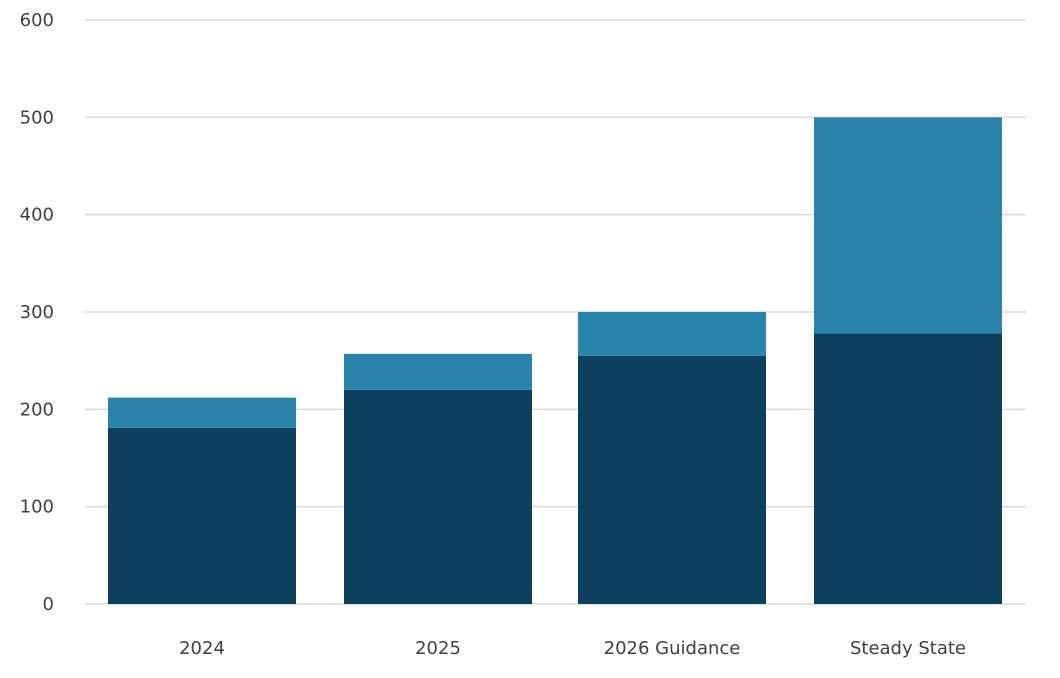 The height and width of the screenshot is (678, 1060). Describe the element at coordinates (438, 648) in the screenshot. I see `x-category-label: 2025` at that location.